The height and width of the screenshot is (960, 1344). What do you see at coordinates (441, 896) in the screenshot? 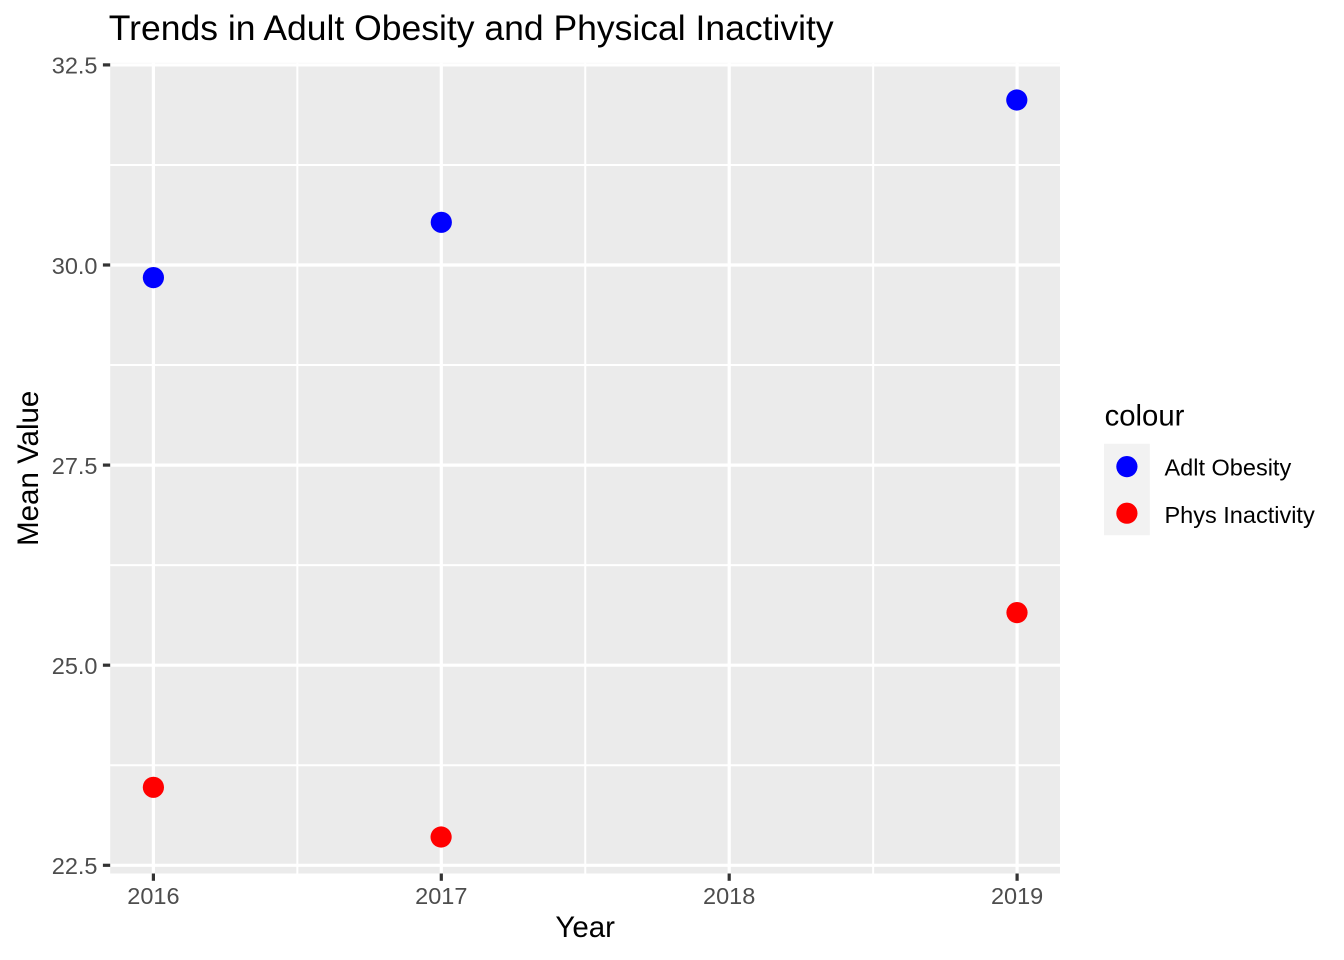
I see `svg-text: 2017` at bounding box center [441, 896].